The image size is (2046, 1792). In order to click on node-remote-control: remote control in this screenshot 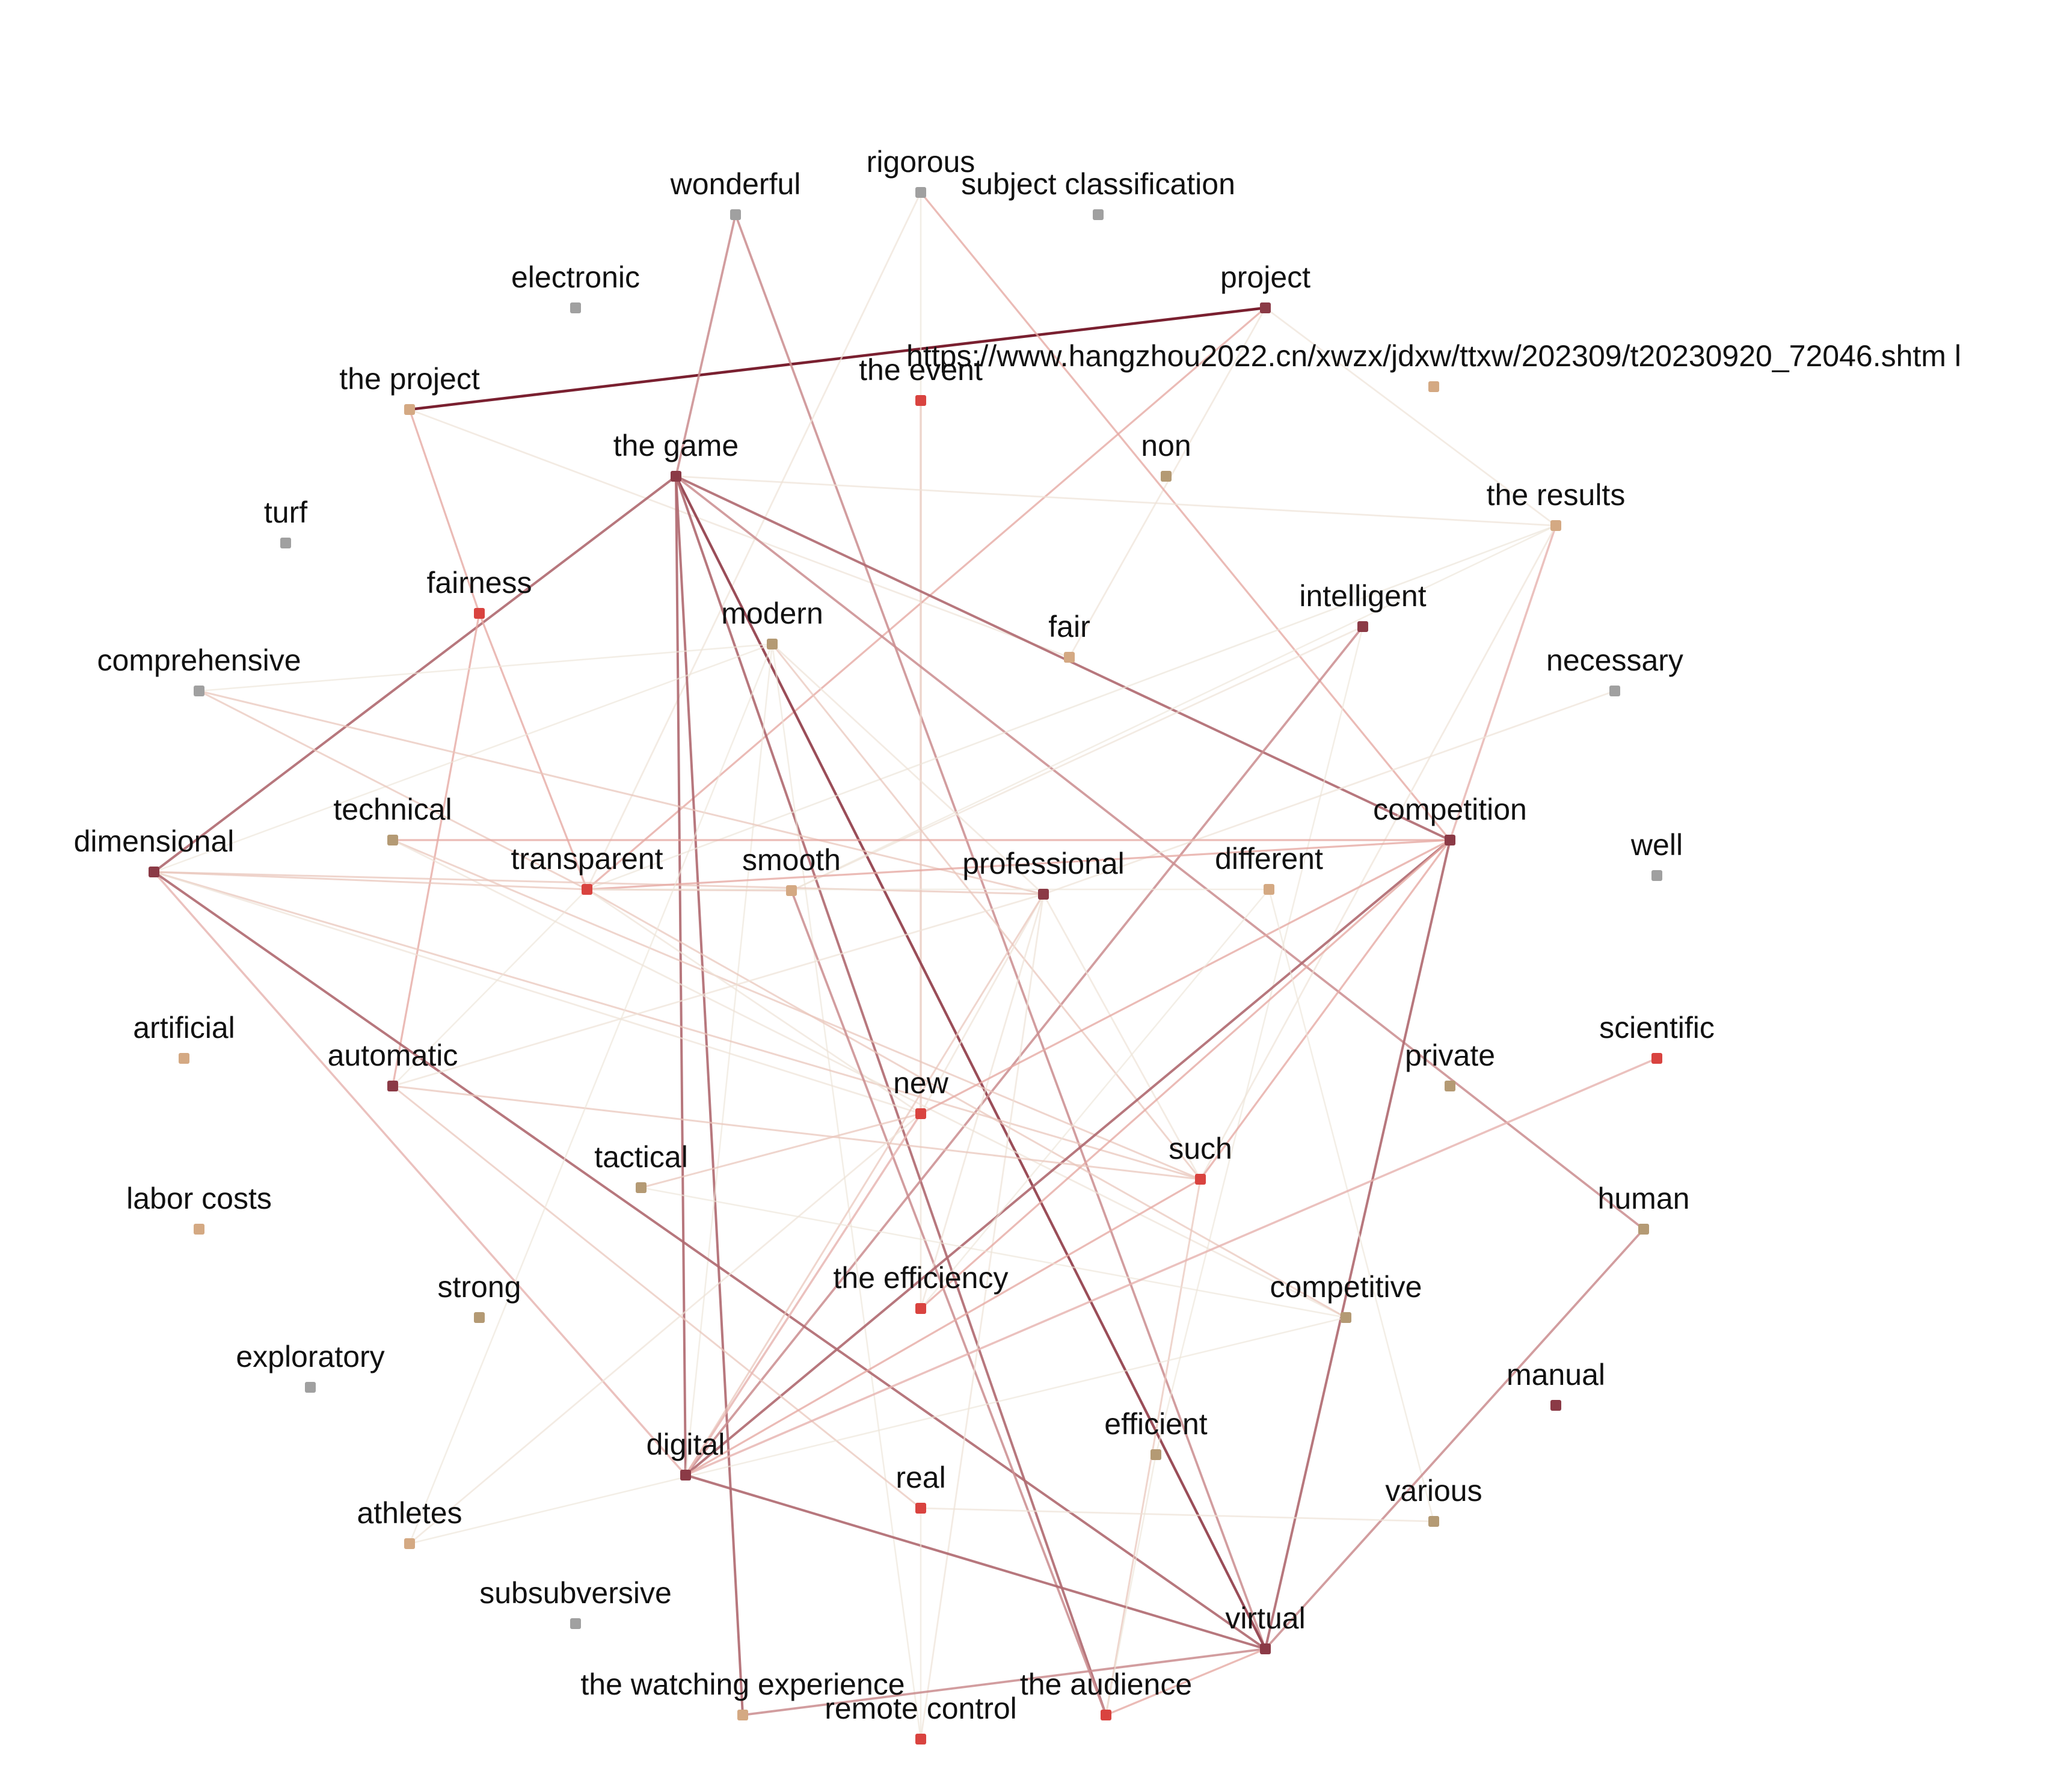, I will do `click(921, 1718)`.